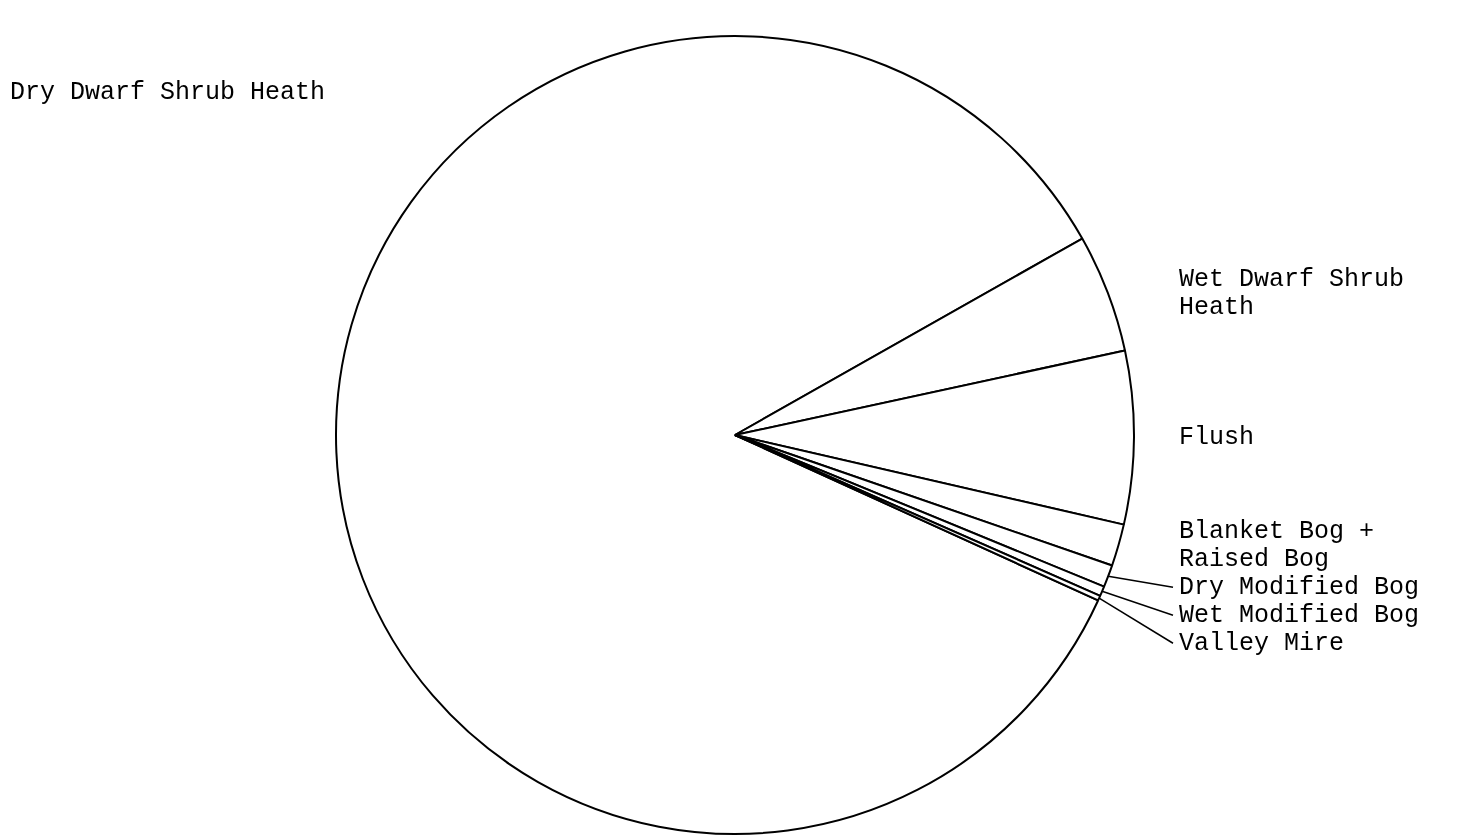 The image size is (1480, 839). What do you see at coordinates (1292, 293) in the screenshot?
I see `slice-label: Wet Dwarf Shrub Heath` at bounding box center [1292, 293].